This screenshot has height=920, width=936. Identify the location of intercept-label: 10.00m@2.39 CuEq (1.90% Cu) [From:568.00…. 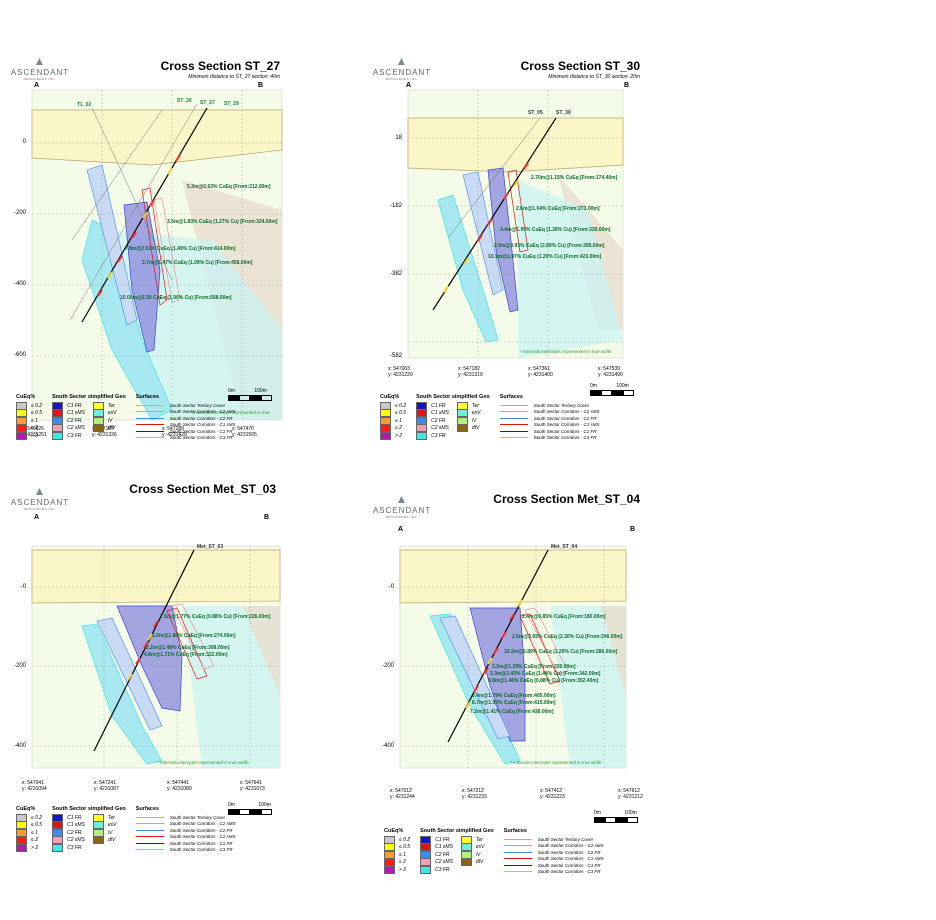
(176, 298).